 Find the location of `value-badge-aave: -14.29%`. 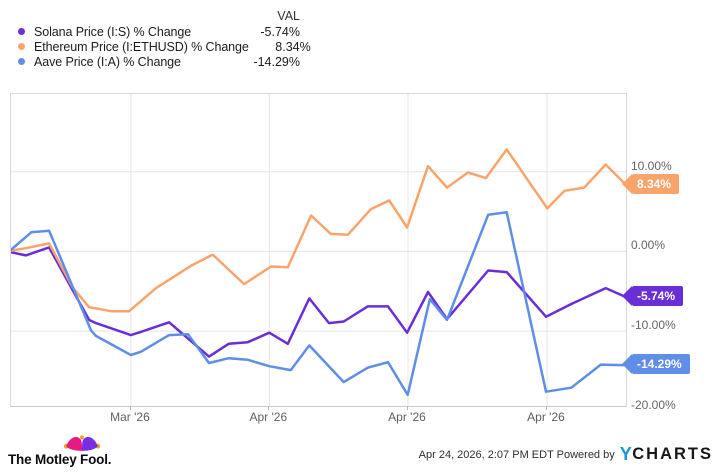

value-badge-aave: -14.29% is located at coordinates (661, 364).